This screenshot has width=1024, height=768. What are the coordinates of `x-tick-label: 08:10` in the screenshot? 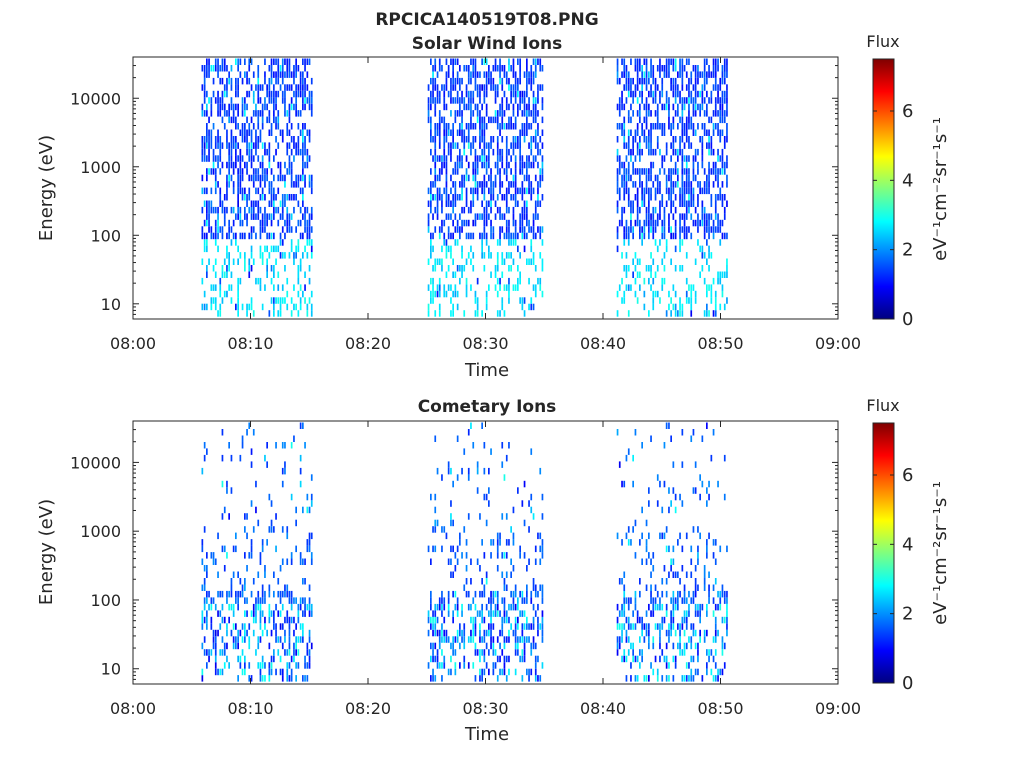 It's located at (250, 708).